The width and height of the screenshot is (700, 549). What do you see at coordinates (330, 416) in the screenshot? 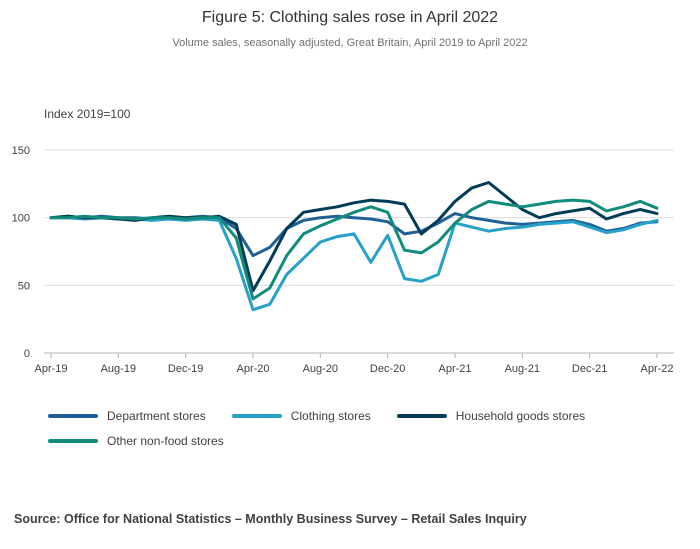
I see `legend-label-clothing-stores: Clothing stores` at bounding box center [330, 416].